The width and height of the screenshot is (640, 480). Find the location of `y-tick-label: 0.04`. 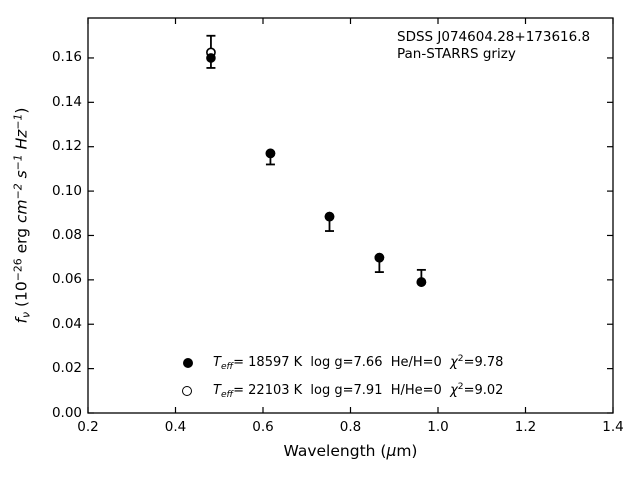

y-tick-label: 0.04 is located at coordinates (66, 323).